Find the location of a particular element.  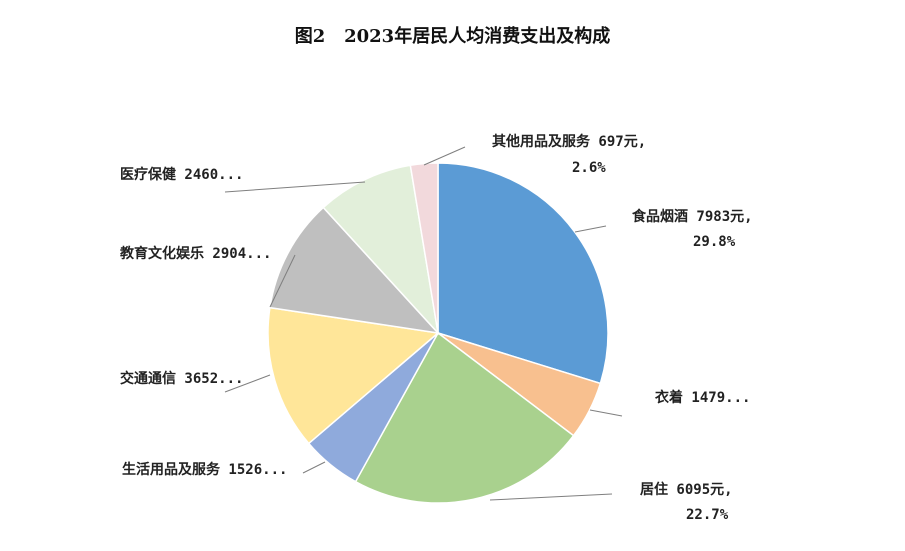

slice-label-2: 居住 6095元, is located at coordinates (686, 489).